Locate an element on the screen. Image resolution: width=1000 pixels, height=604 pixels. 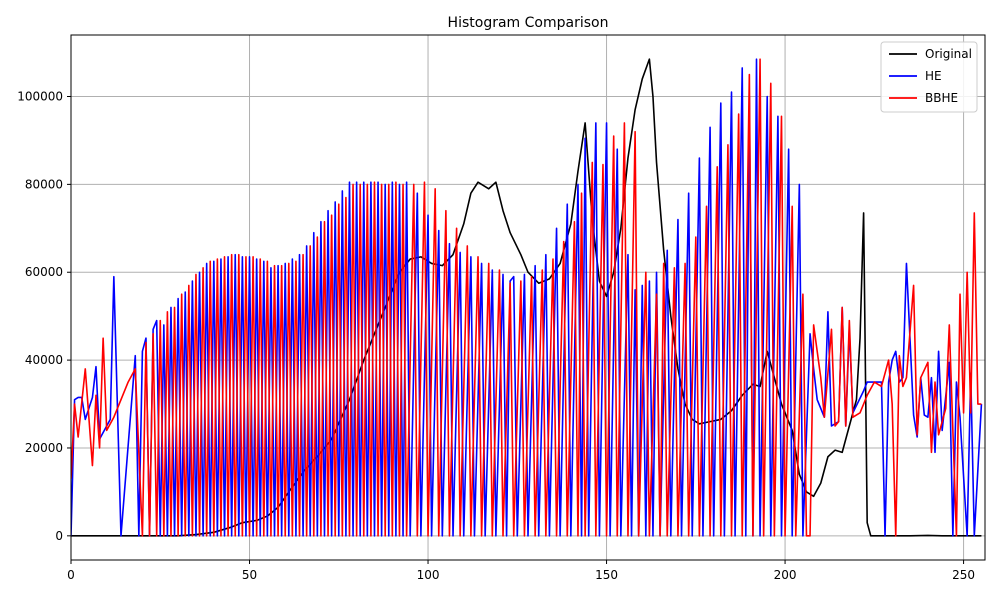
legend-label-he: HE is located at coordinates (933, 76).